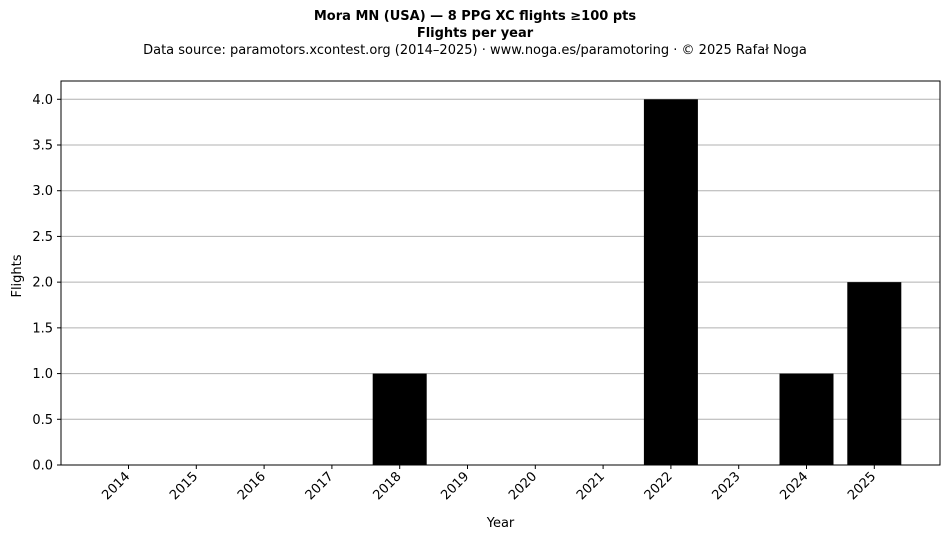 This screenshot has height=539, width=950. Describe the element at coordinates (591, 486) in the screenshot. I see `x-tick-label: 2021` at that location.